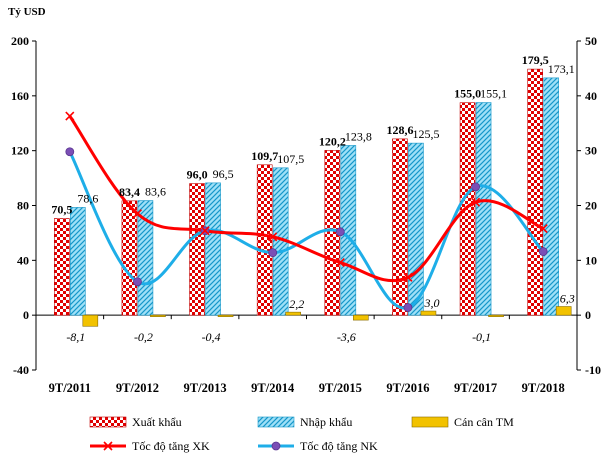 This screenshot has width=613, height=457. What do you see at coordinates (591, 96) in the screenshot?
I see `y-tick-label-right: 40` at bounding box center [591, 96].